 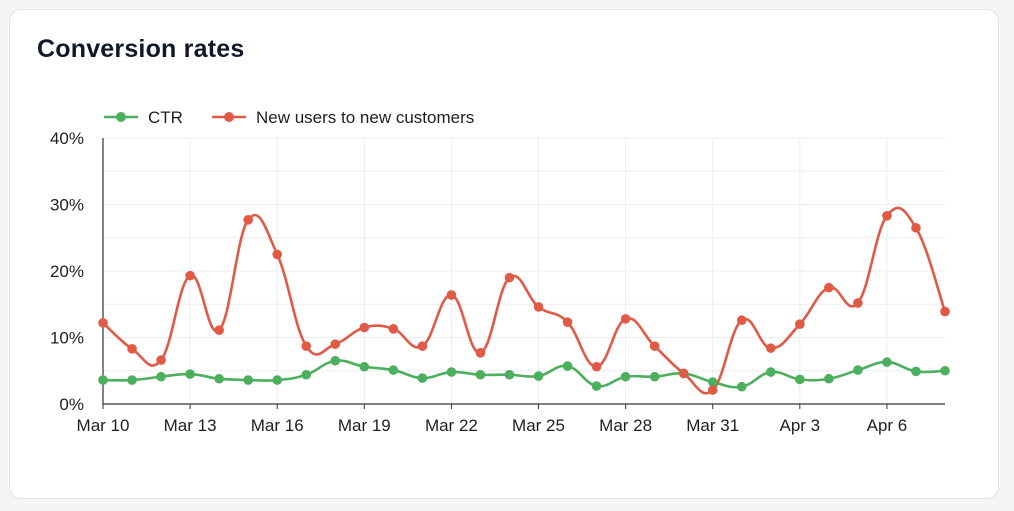 I want to click on x-tick-label: Apr 3, so click(x=800, y=425).